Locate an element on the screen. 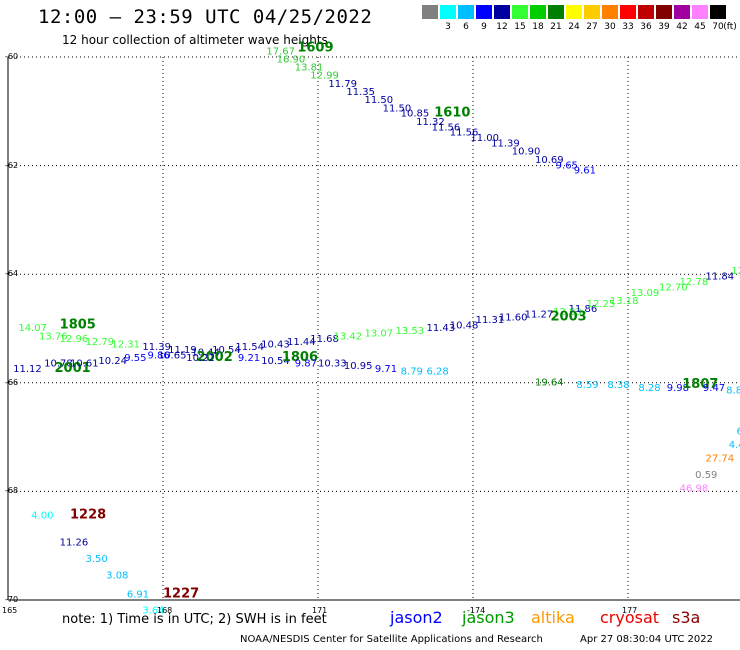 This screenshot has height=650, width=740. pass-time-label: 1228 is located at coordinates (88, 515).